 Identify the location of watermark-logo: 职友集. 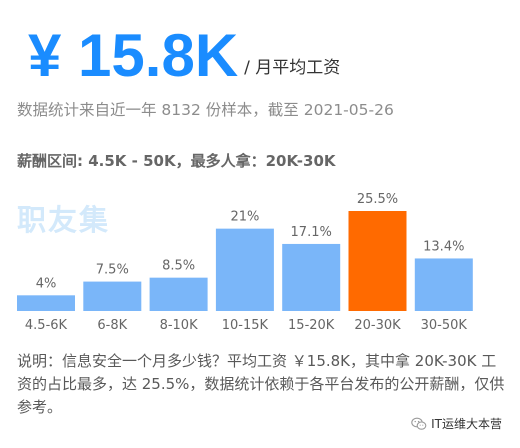
(64, 220).